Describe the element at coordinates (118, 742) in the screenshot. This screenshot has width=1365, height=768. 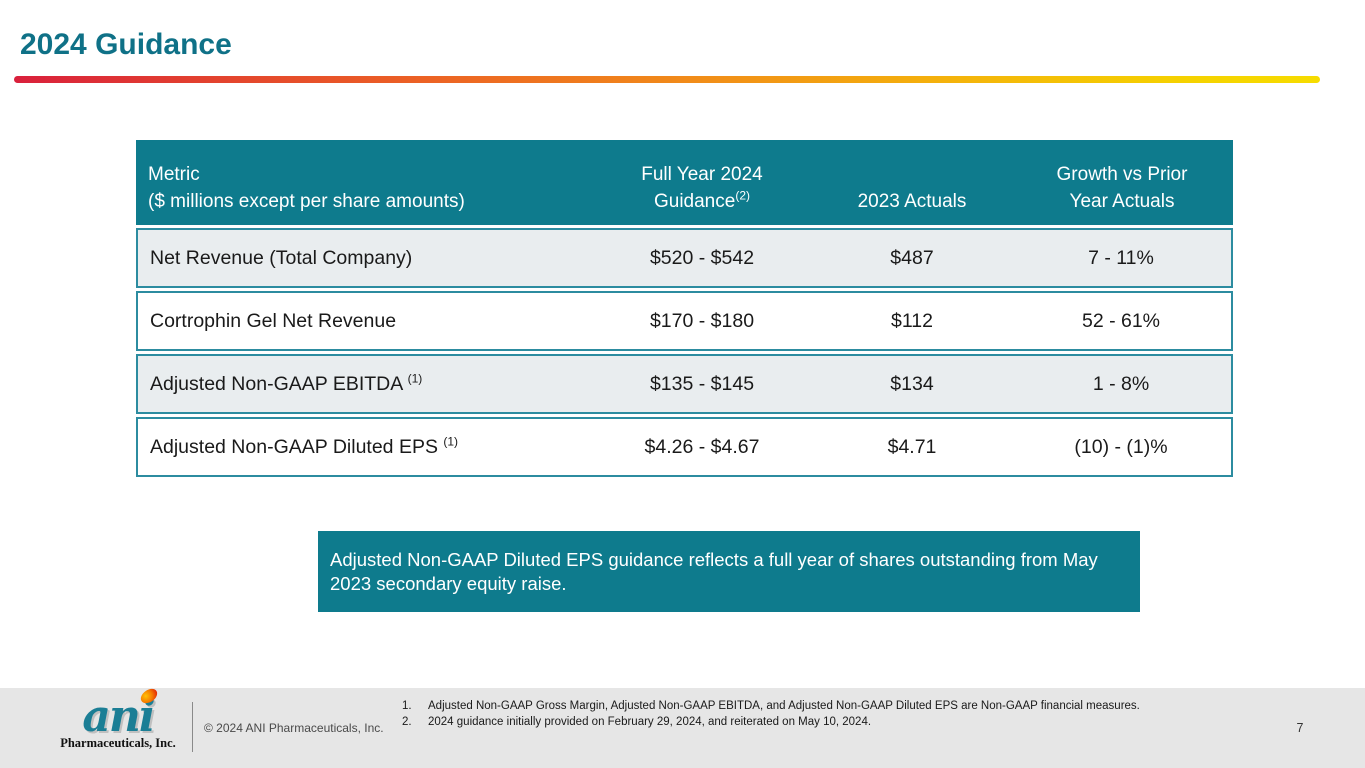
I see `ani-logo-subtext: Pharmaceuticals, Inc.` at that location.